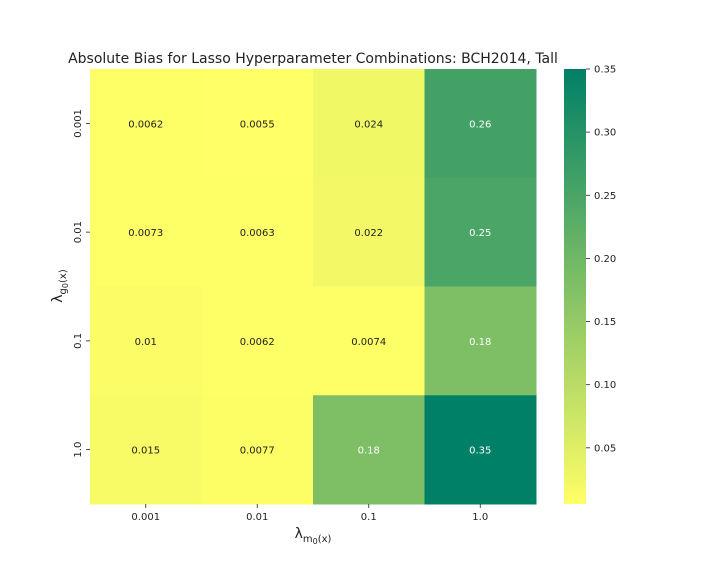  Describe the element at coordinates (257, 517) in the screenshot. I see `x-tick-label: 0.01` at that location.